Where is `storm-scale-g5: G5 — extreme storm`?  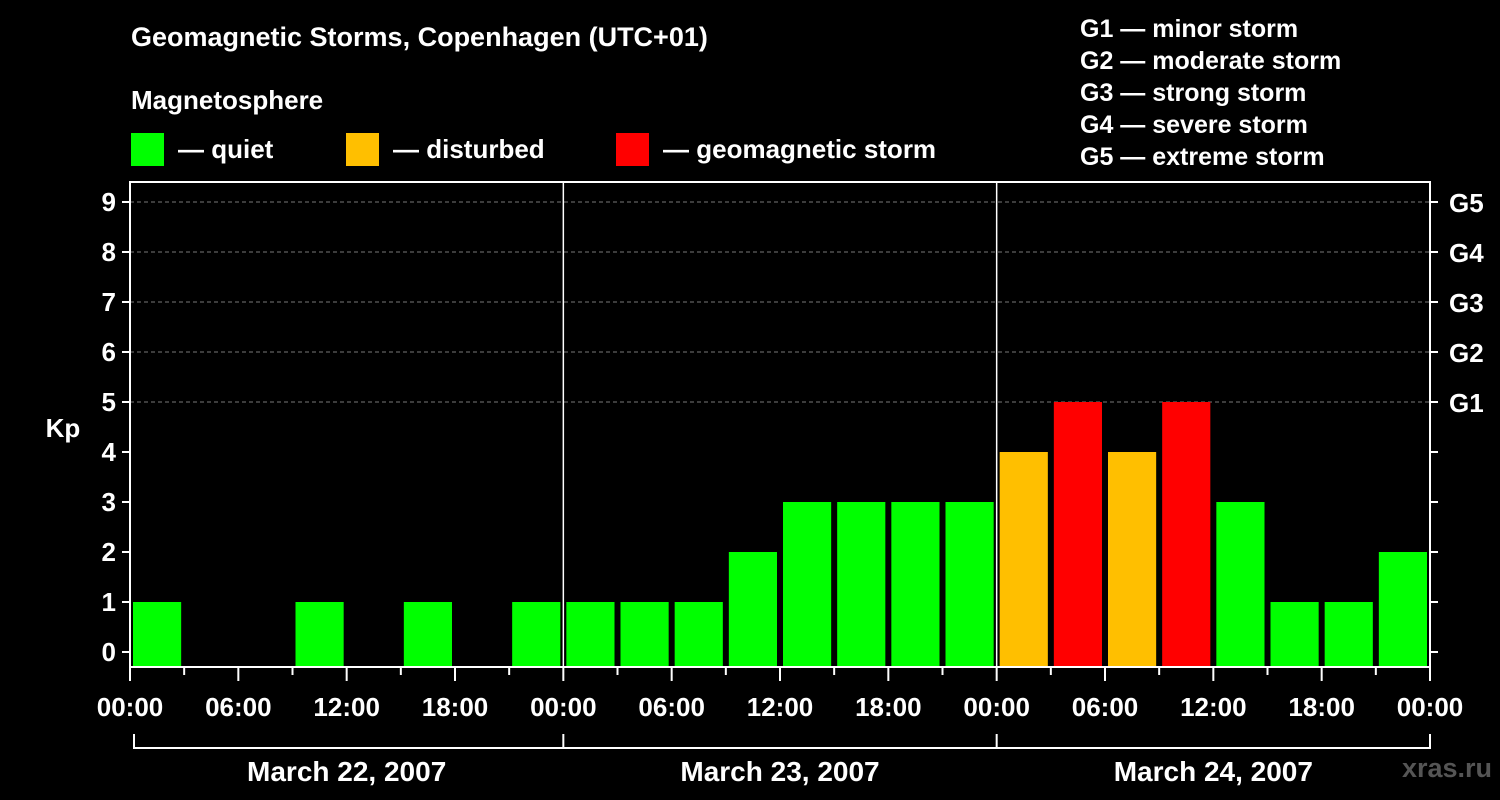 storm-scale-g5: G5 — extreme storm is located at coordinates (1202, 157).